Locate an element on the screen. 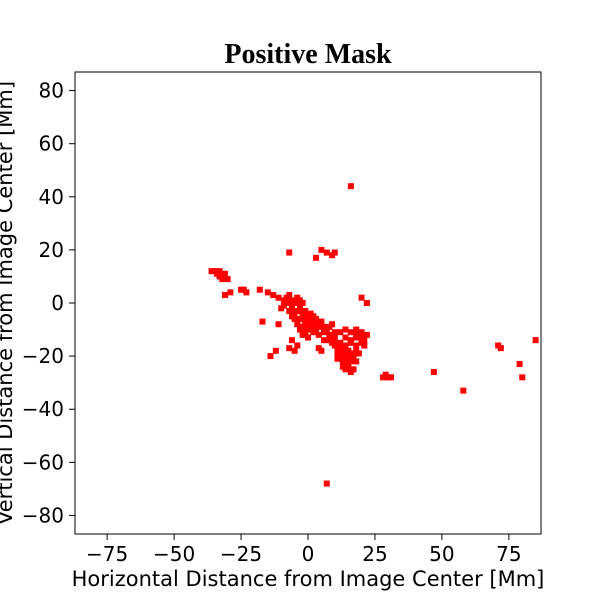  y-tick-label: 80 is located at coordinates (51, 91).